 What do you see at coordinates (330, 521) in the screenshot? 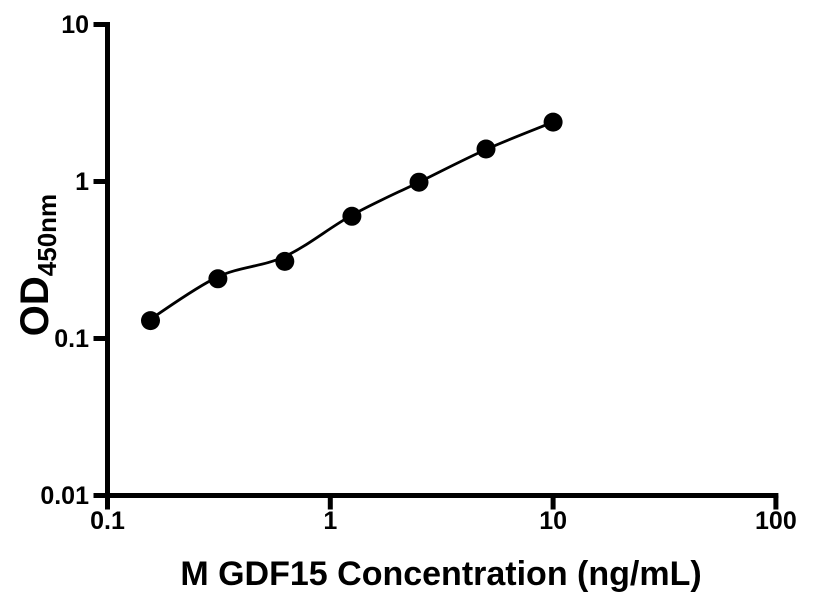
I see `x-tick-label-1: 1` at bounding box center [330, 521].